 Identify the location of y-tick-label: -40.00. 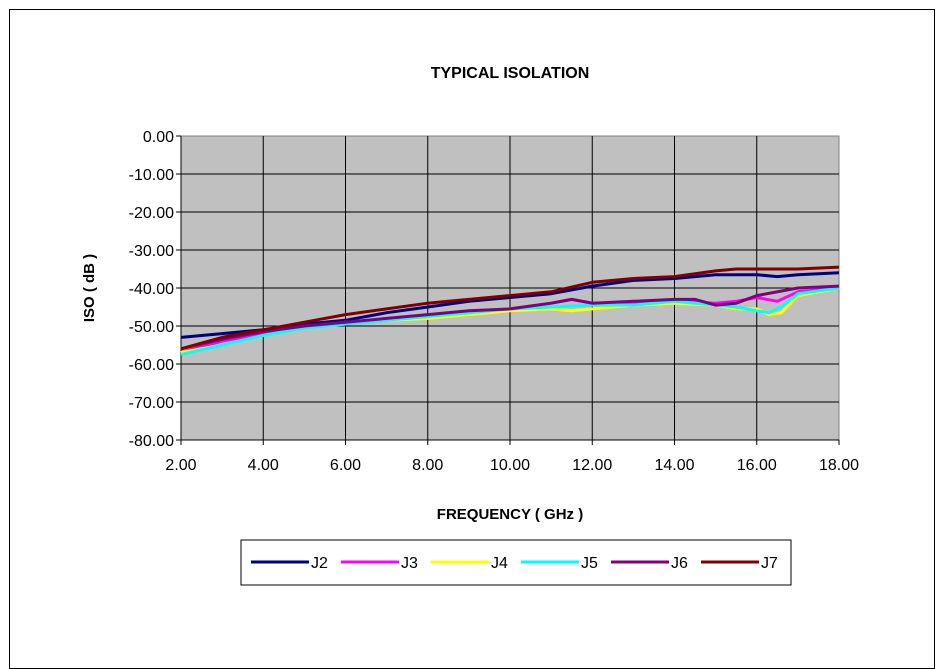
(151, 289).